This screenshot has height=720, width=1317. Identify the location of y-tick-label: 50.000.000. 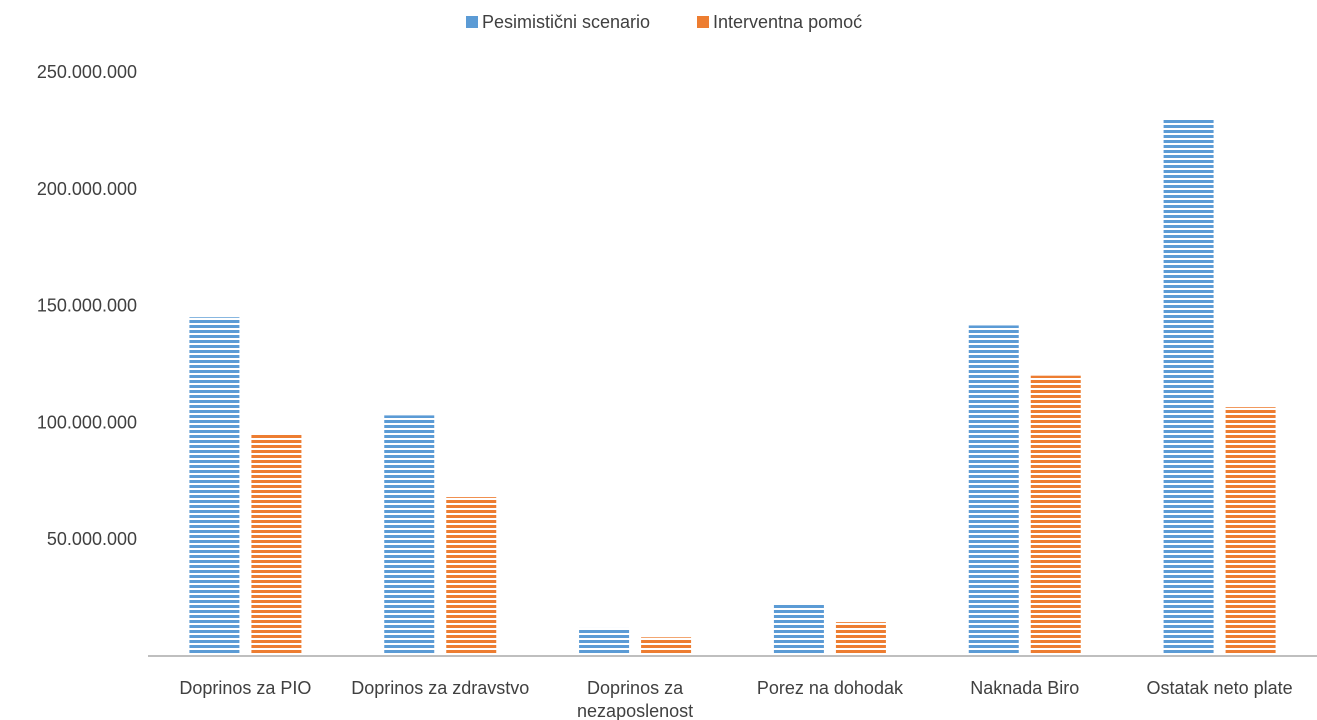
(92, 539).